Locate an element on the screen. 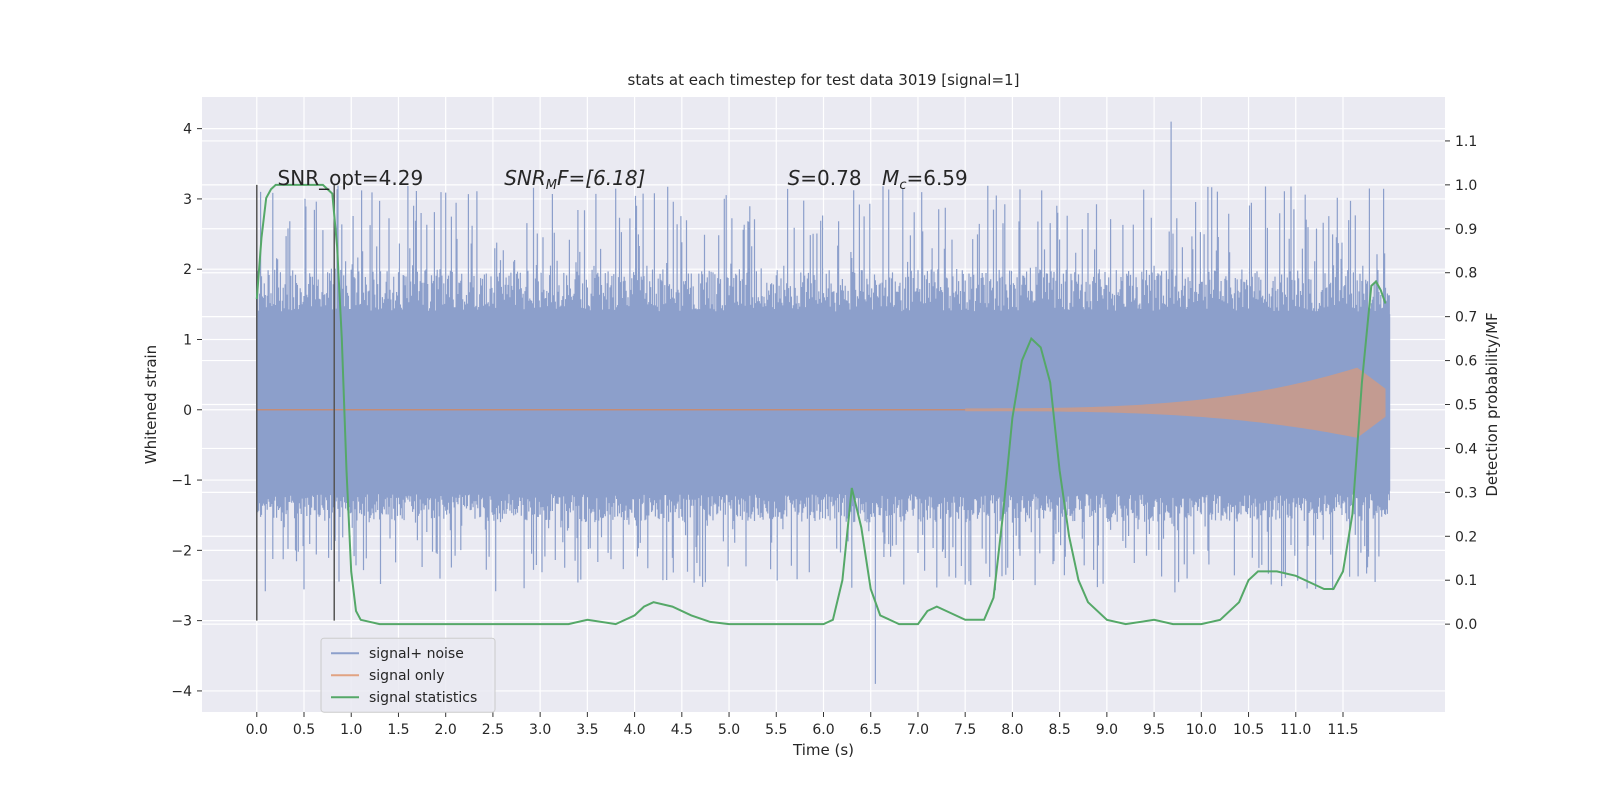  annotation-snr-mf: SNRMF=[6.18] is located at coordinates (574, 179).